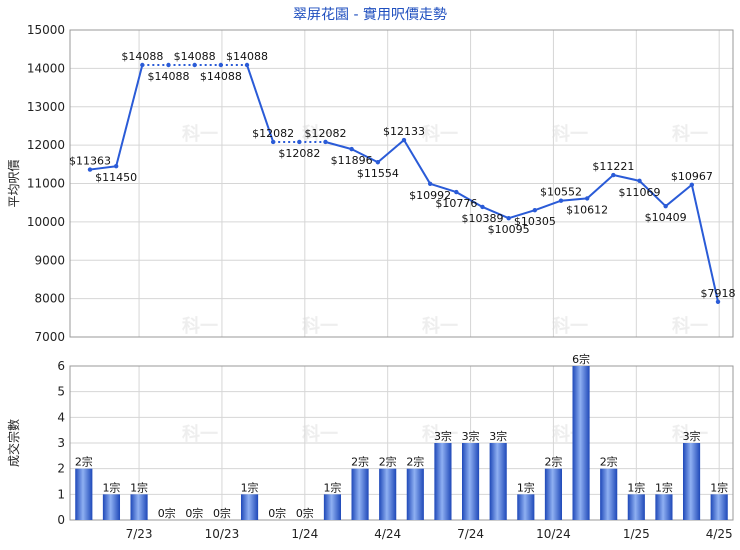 The image size is (740, 550). Describe the element at coordinates (299, 153) in the screenshot. I see `line-data-label: $12082` at that location.